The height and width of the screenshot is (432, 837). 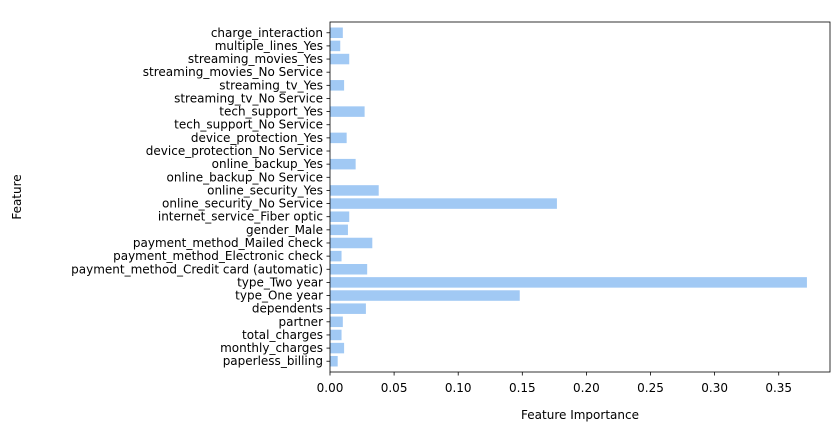 I want to click on y-tick-label: dependents, so click(x=287, y=309).